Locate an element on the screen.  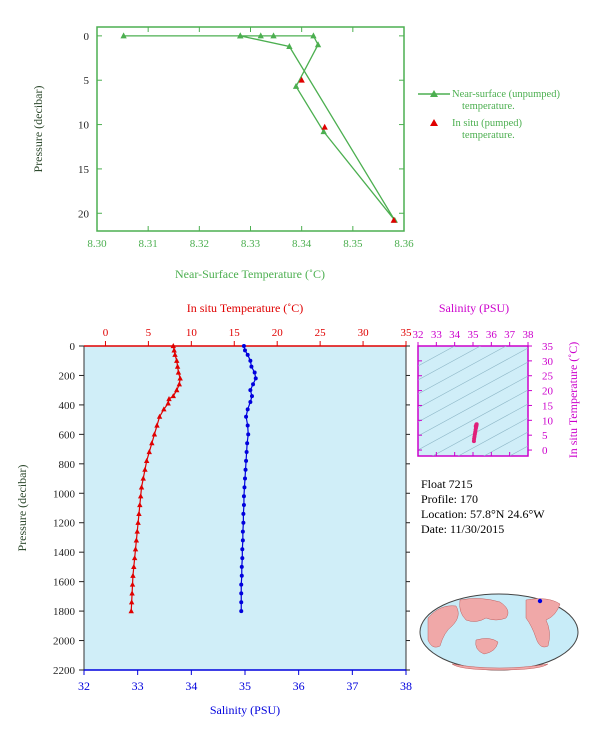
salinity-tick-label: 33 is located at coordinates (138, 686).